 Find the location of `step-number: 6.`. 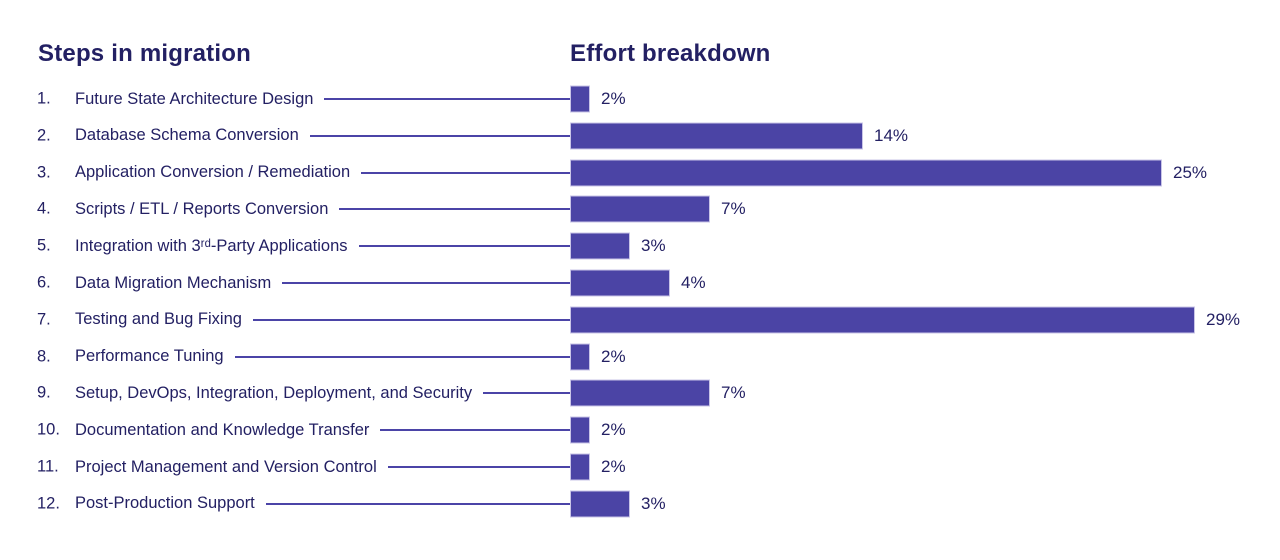

step-number: 6. is located at coordinates (44, 282).